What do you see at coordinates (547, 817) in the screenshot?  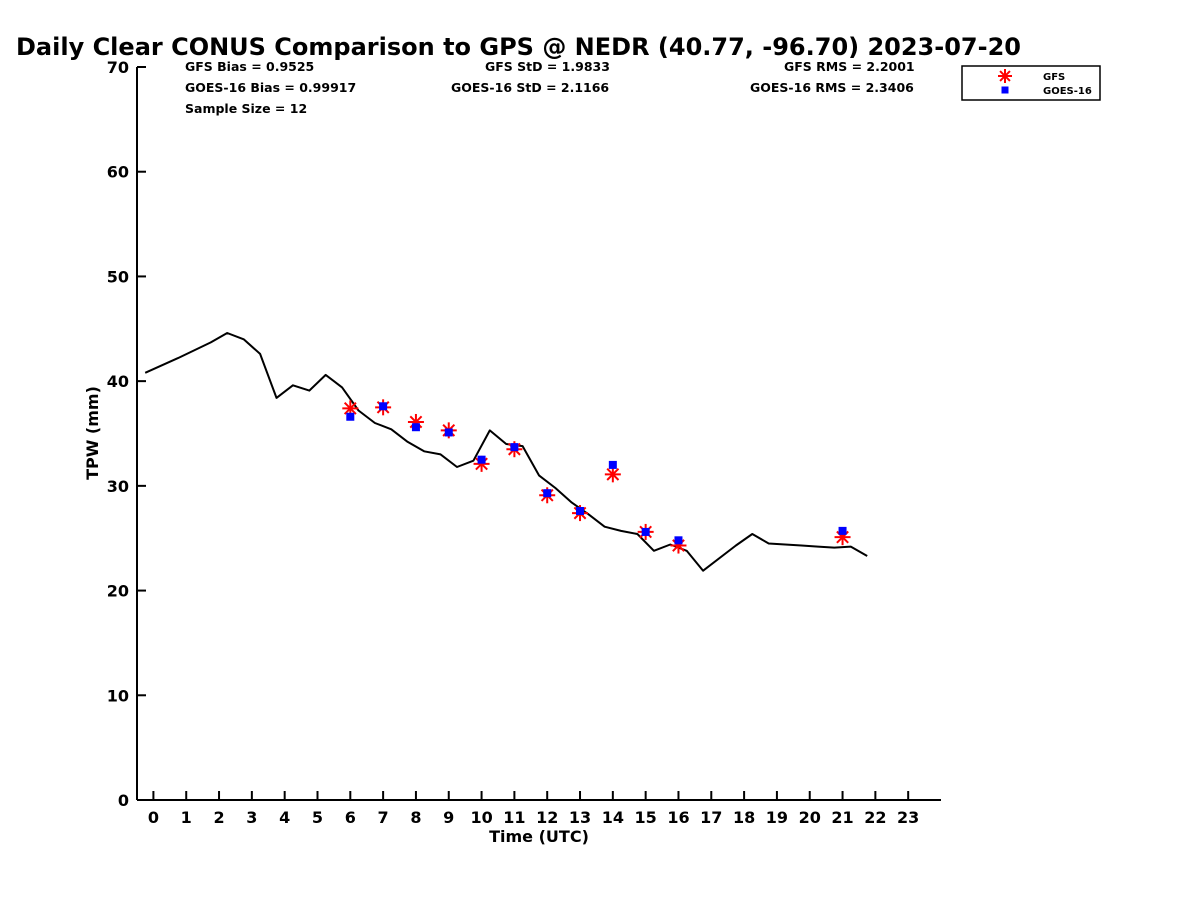 I see `x-tick-label: 12` at bounding box center [547, 817].